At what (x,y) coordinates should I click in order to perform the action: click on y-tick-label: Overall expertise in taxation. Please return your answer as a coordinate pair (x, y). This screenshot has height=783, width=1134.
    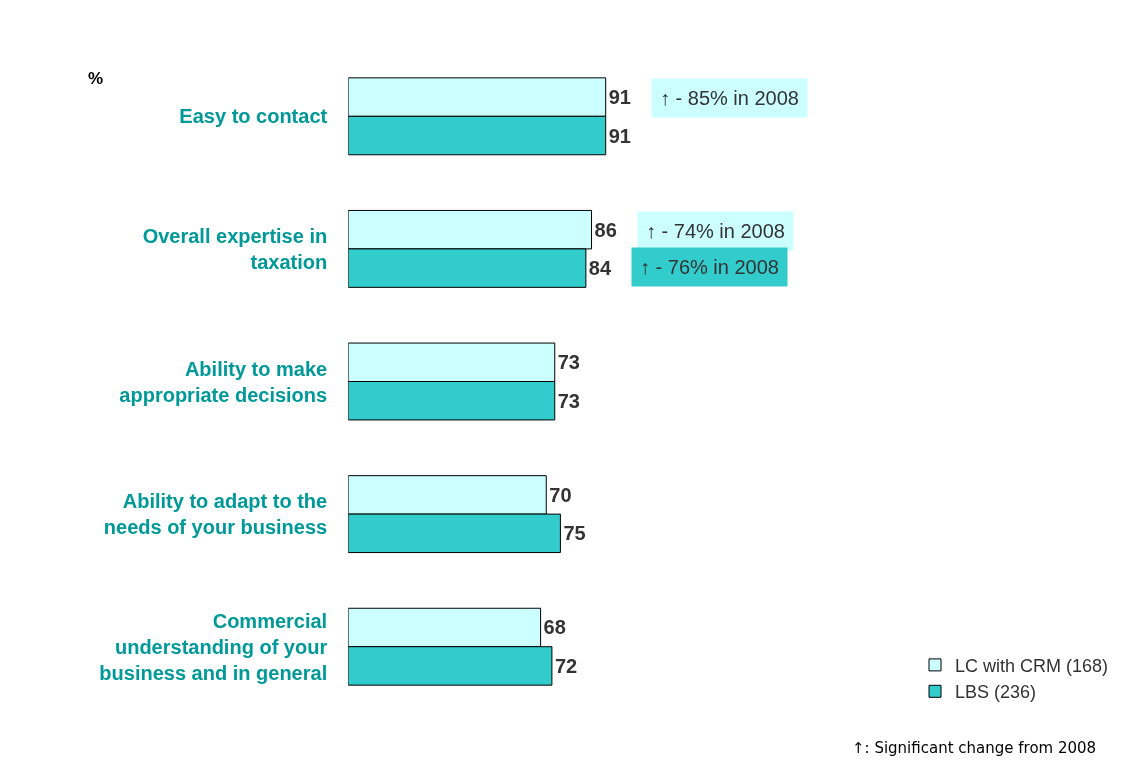
    Looking at the image, I should click on (235, 248).